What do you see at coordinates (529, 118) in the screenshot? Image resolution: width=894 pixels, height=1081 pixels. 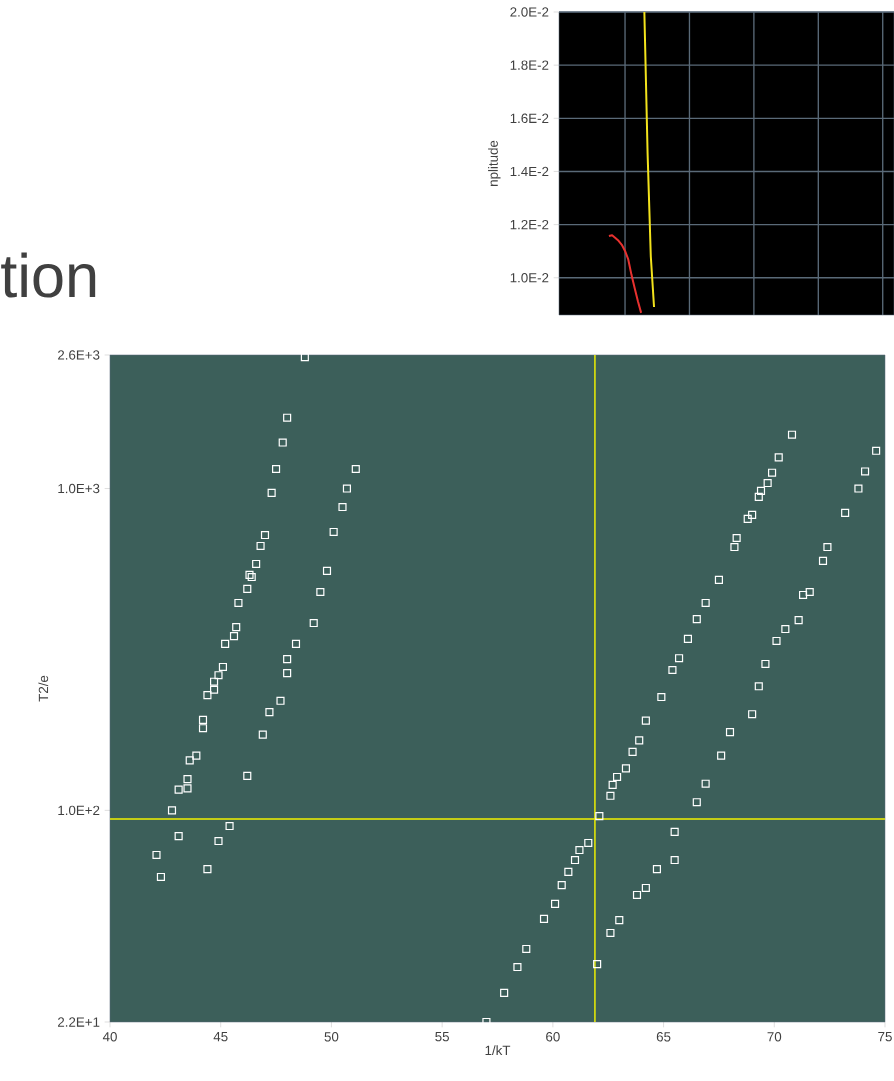 I see `y-tick-label: 1.6E-2` at bounding box center [529, 118].